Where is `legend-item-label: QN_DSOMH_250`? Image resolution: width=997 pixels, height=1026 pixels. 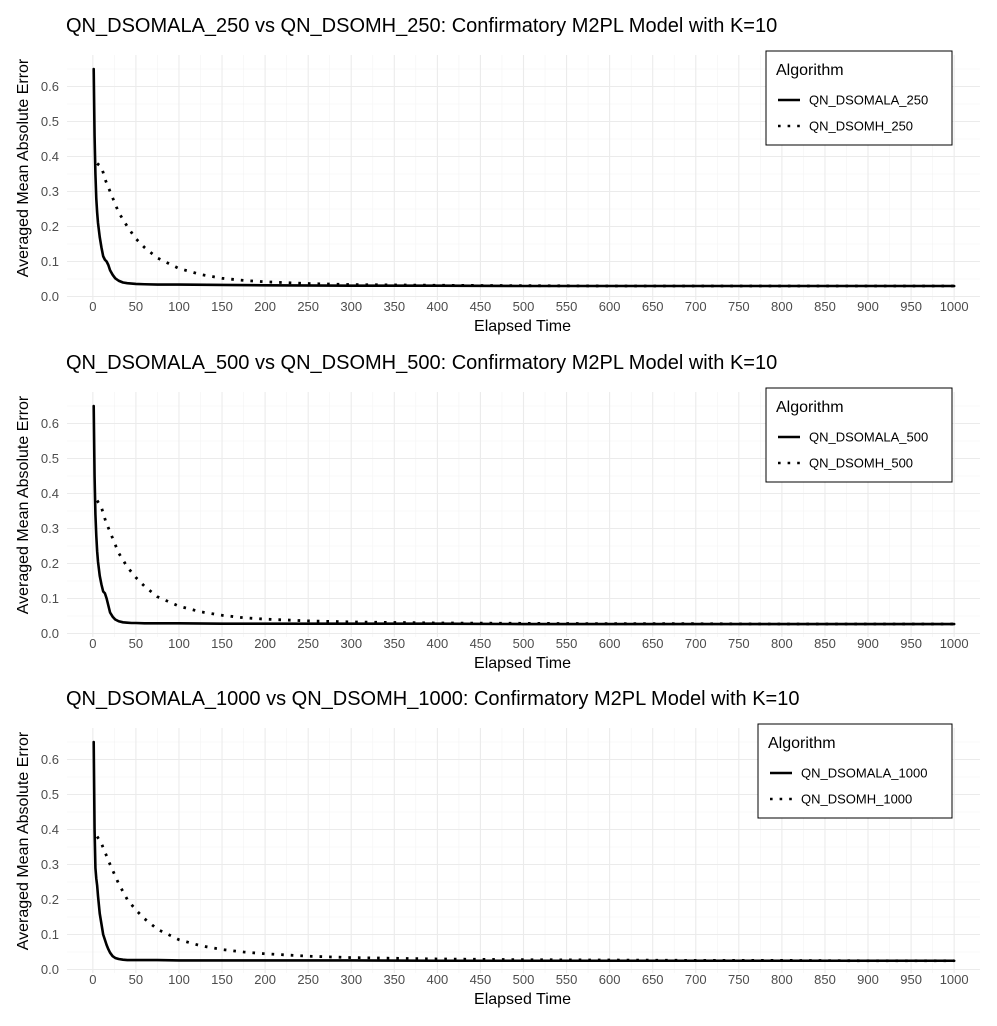
legend-item-label: QN_DSOMH_250 is located at coordinates (861, 126).